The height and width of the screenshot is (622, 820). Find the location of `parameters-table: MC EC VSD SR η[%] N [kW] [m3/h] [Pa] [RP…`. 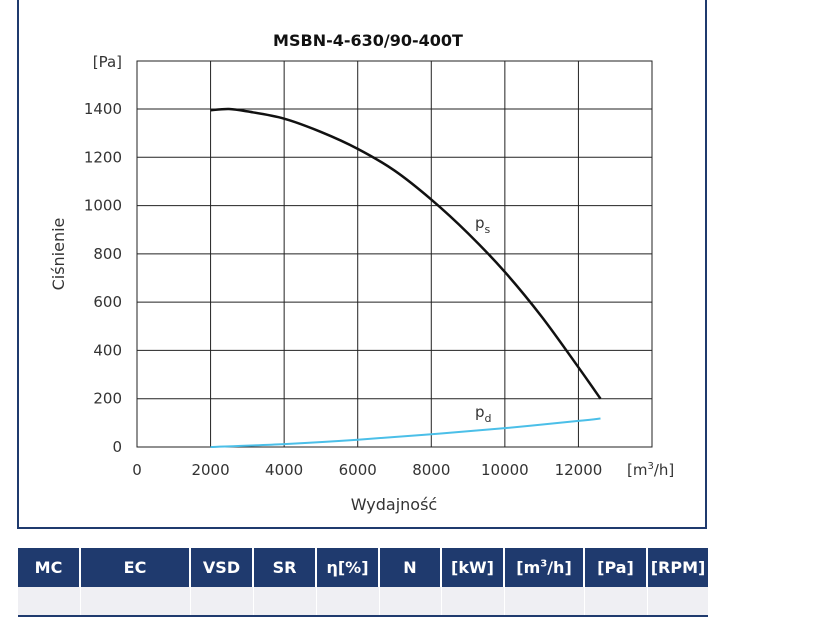

parameters-table: MC EC VSD SR η[%] N [kW] [m3/h] [Pa] [RP… is located at coordinates (363, 582).